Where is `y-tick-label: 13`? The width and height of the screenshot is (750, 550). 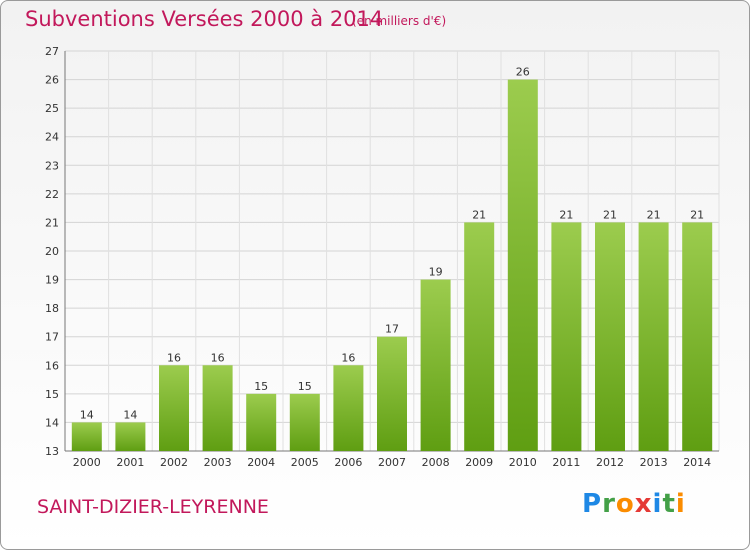
y-tick-label: 13 is located at coordinates (52, 451).